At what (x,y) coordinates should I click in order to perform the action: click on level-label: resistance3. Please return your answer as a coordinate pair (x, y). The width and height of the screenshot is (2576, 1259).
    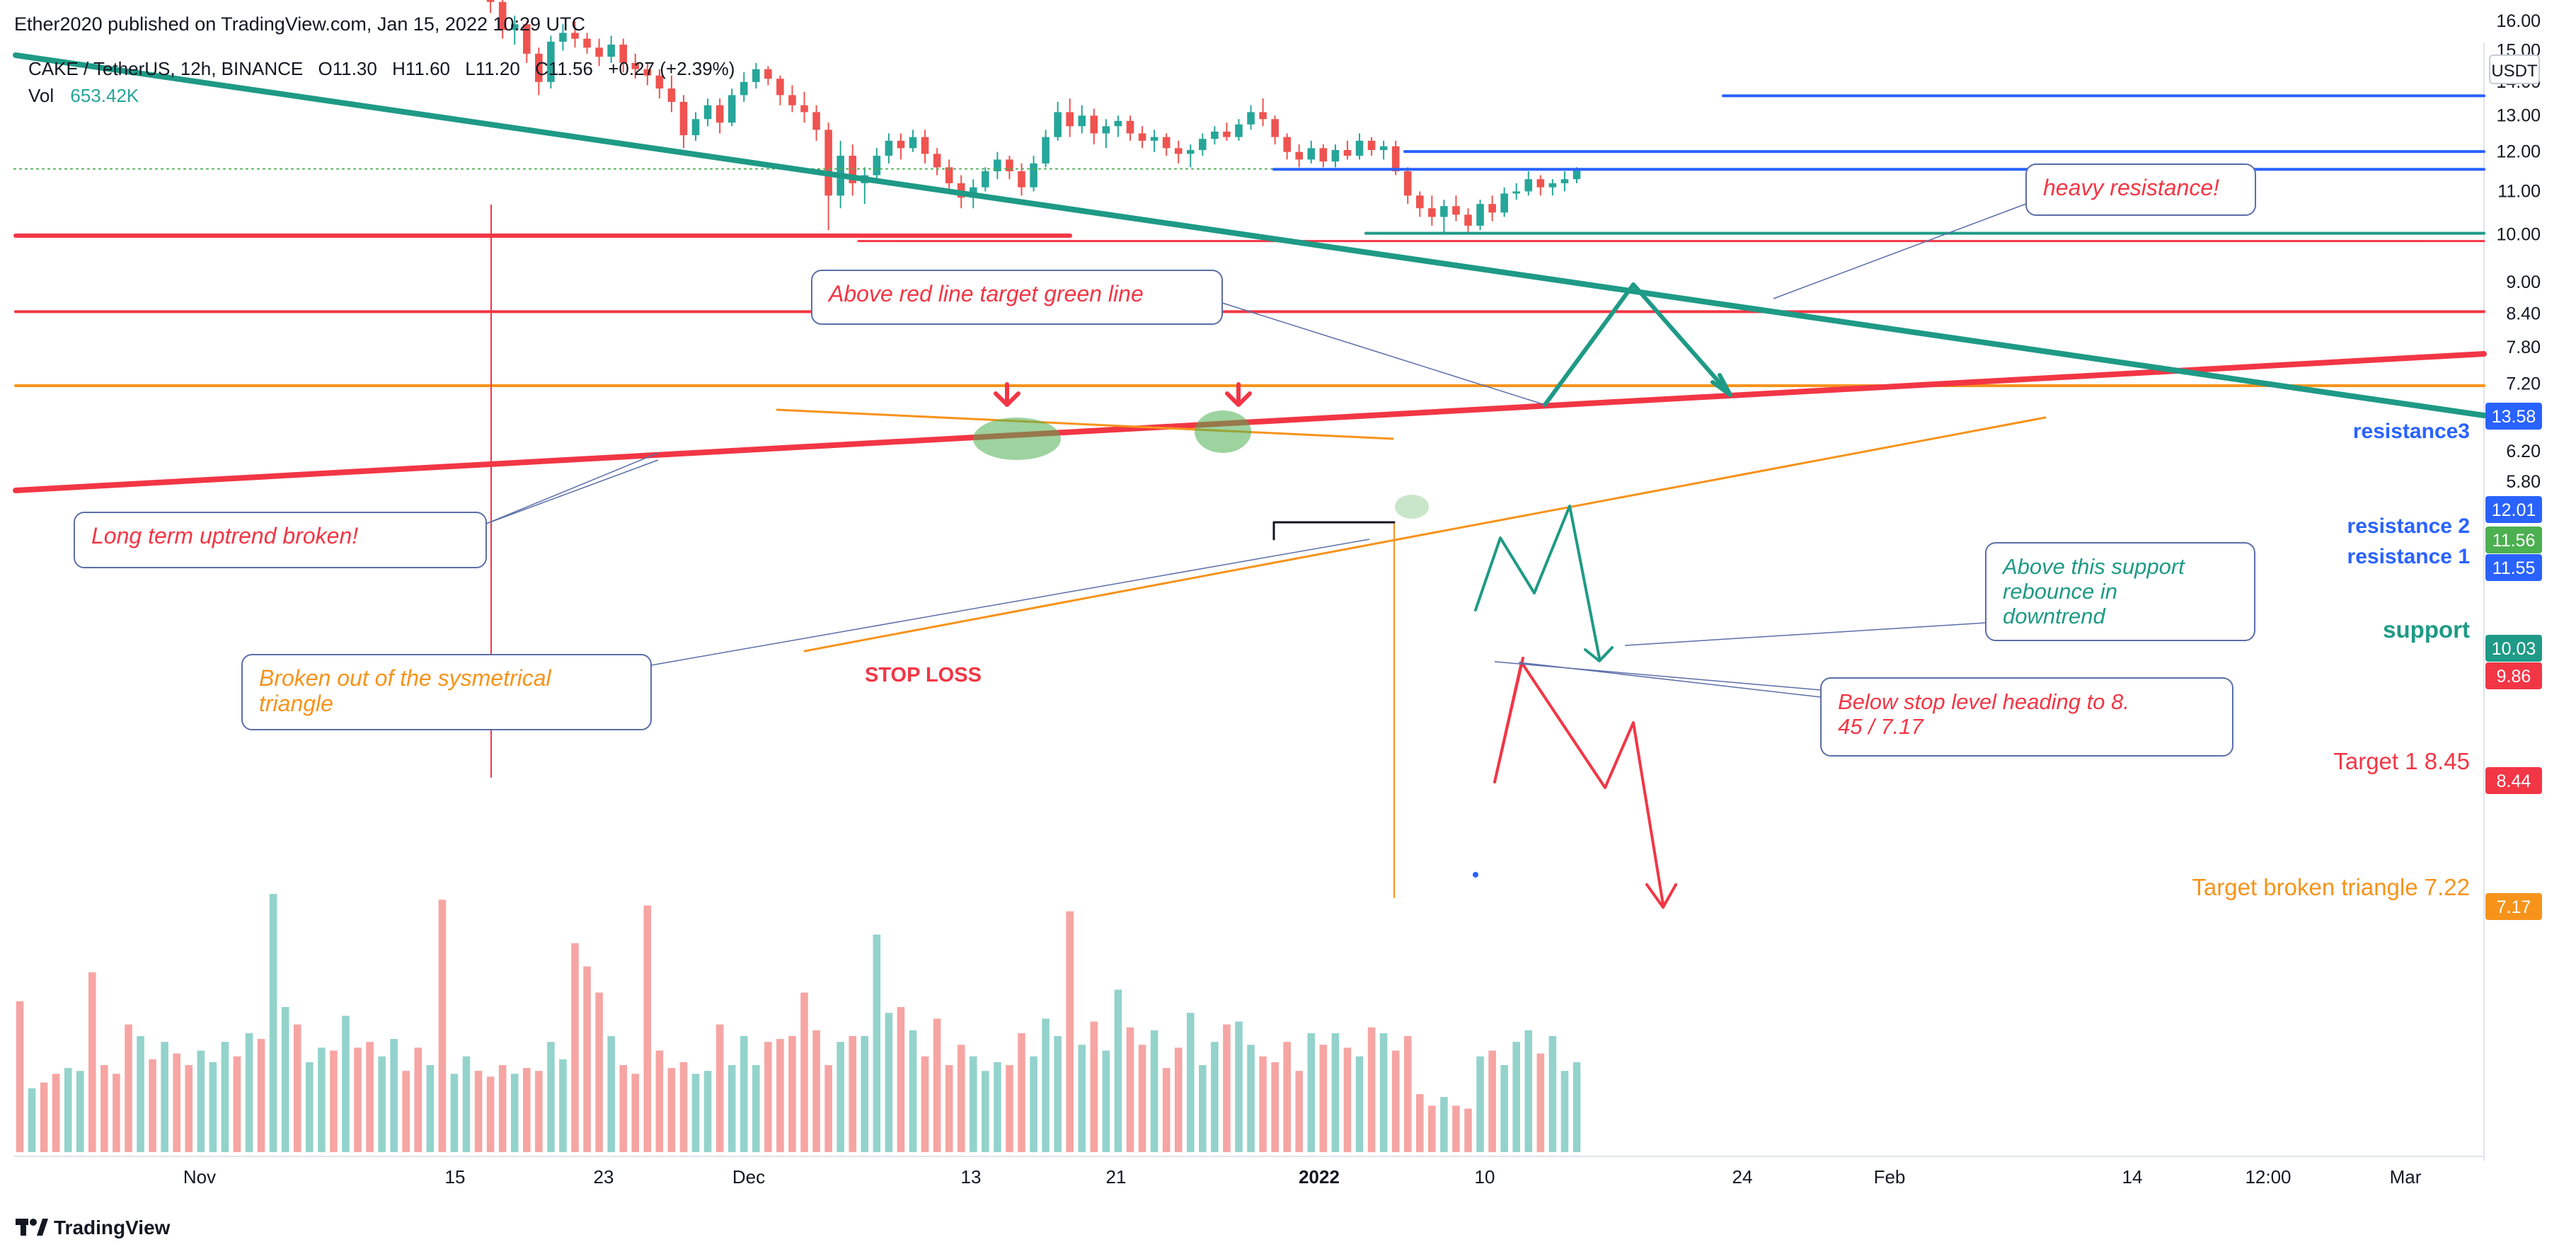
    Looking at the image, I should click on (2411, 432).